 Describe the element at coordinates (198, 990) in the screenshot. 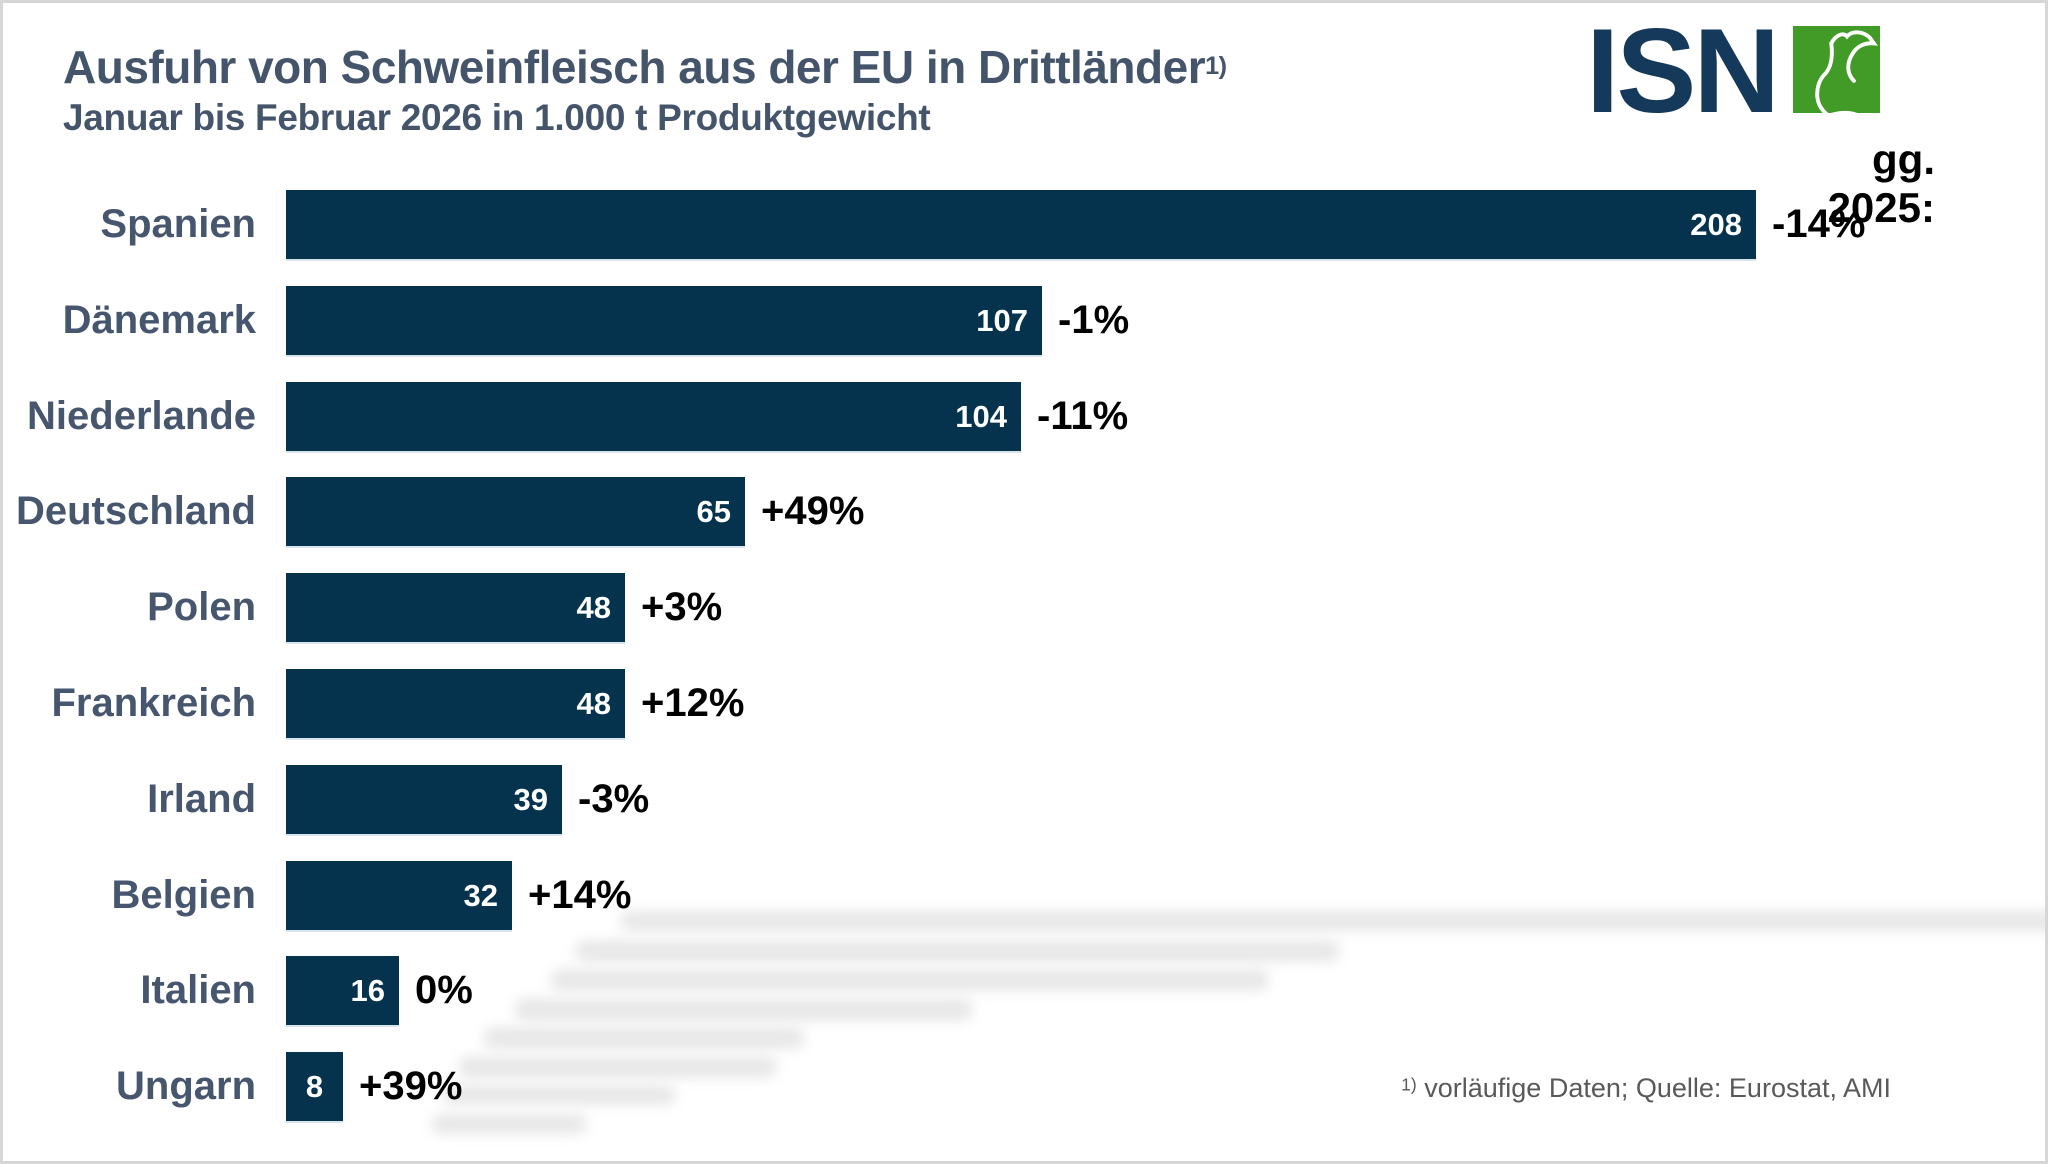

I see `country-label: Italien` at that location.